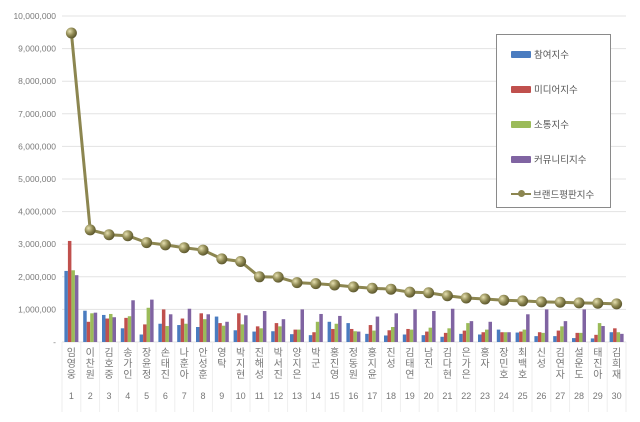 This screenshot has width=640, height=422. I want to click on y-tick-label: 10,000,000, so click(34, 16).